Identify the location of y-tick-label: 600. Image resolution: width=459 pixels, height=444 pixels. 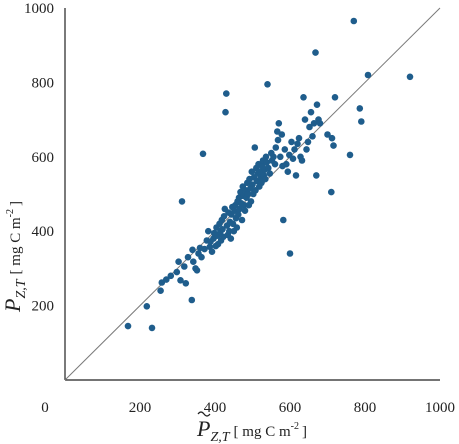
(43, 158).